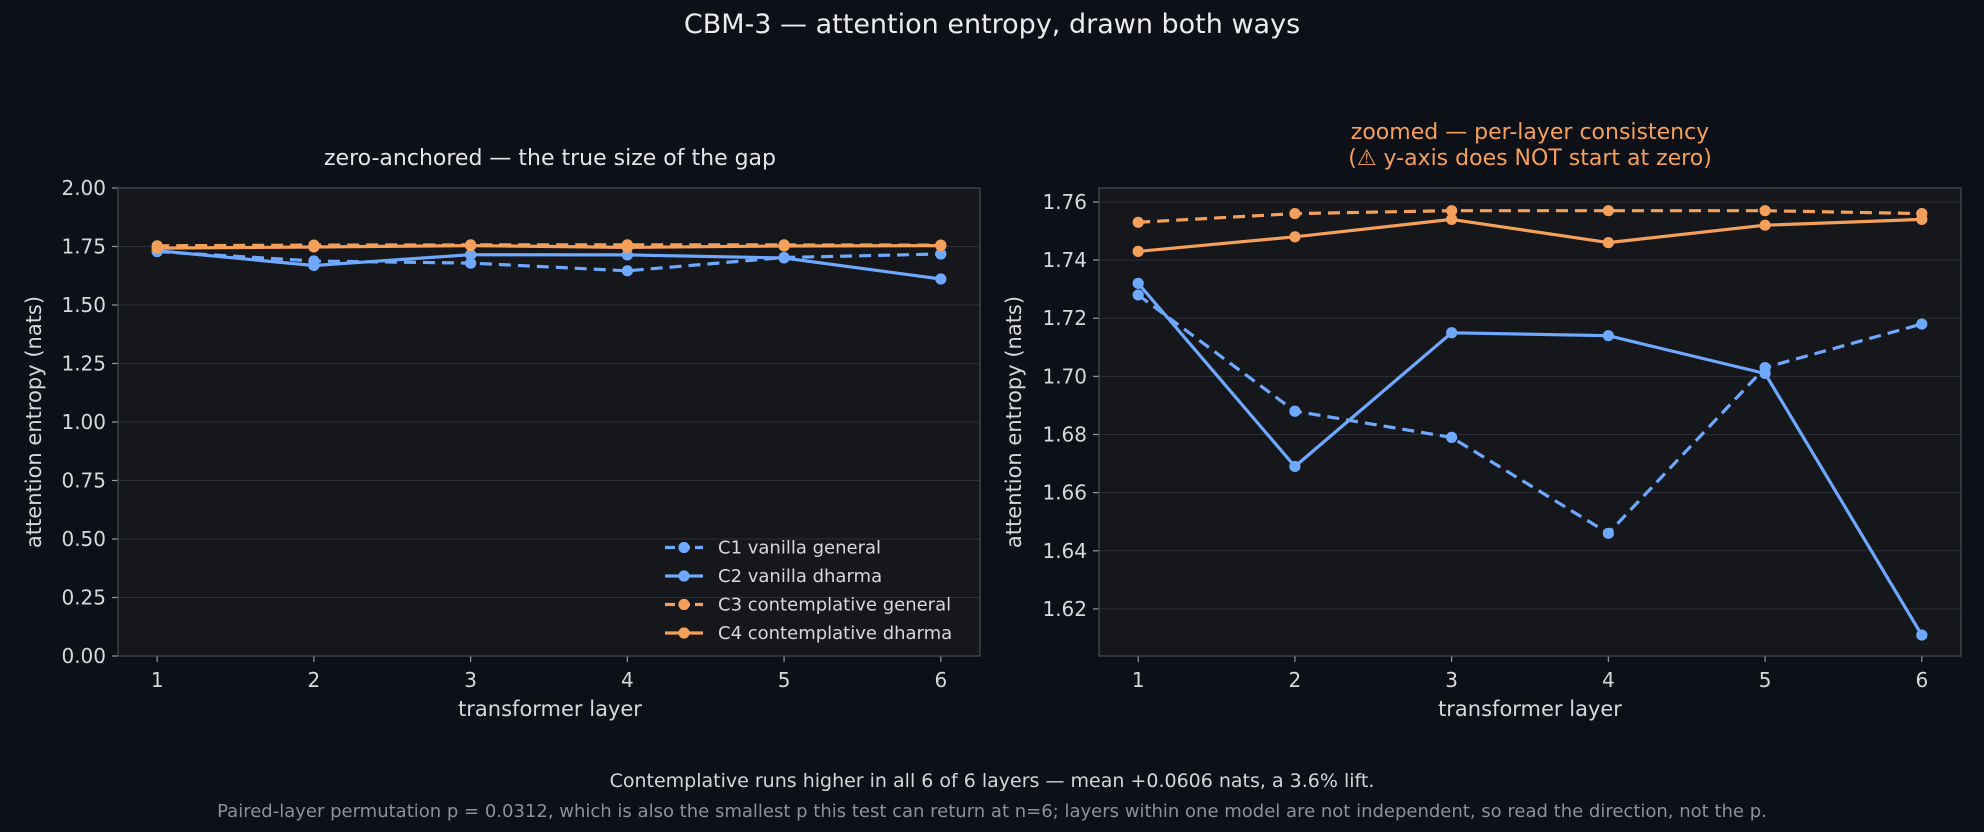 This screenshot has width=1984, height=832. Describe the element at coordinates (83, 539) in the screenshot. I see `left-ytick-label: 0.50` at that location.